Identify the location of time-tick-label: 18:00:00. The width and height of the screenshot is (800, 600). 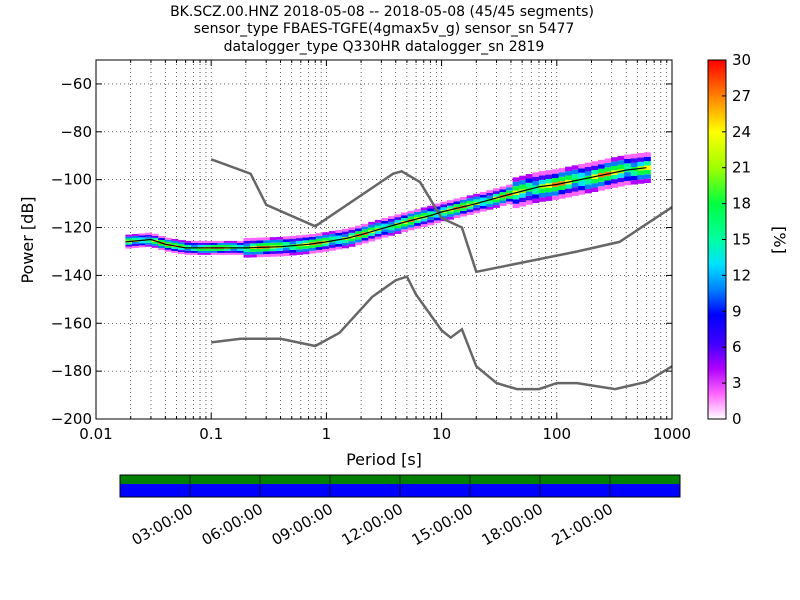
(512, 524).